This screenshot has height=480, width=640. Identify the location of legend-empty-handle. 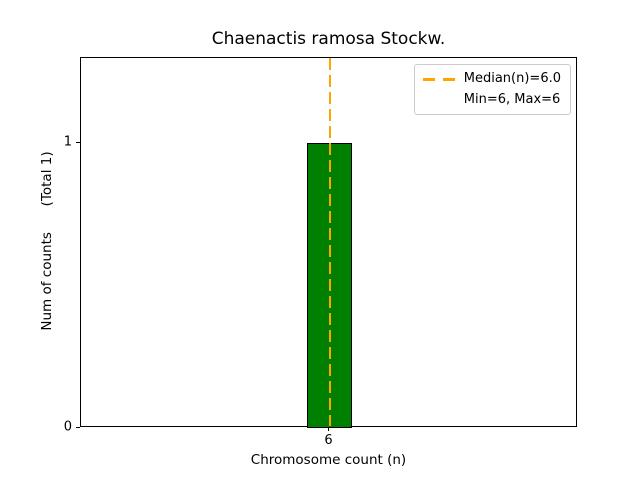
(439, 100).